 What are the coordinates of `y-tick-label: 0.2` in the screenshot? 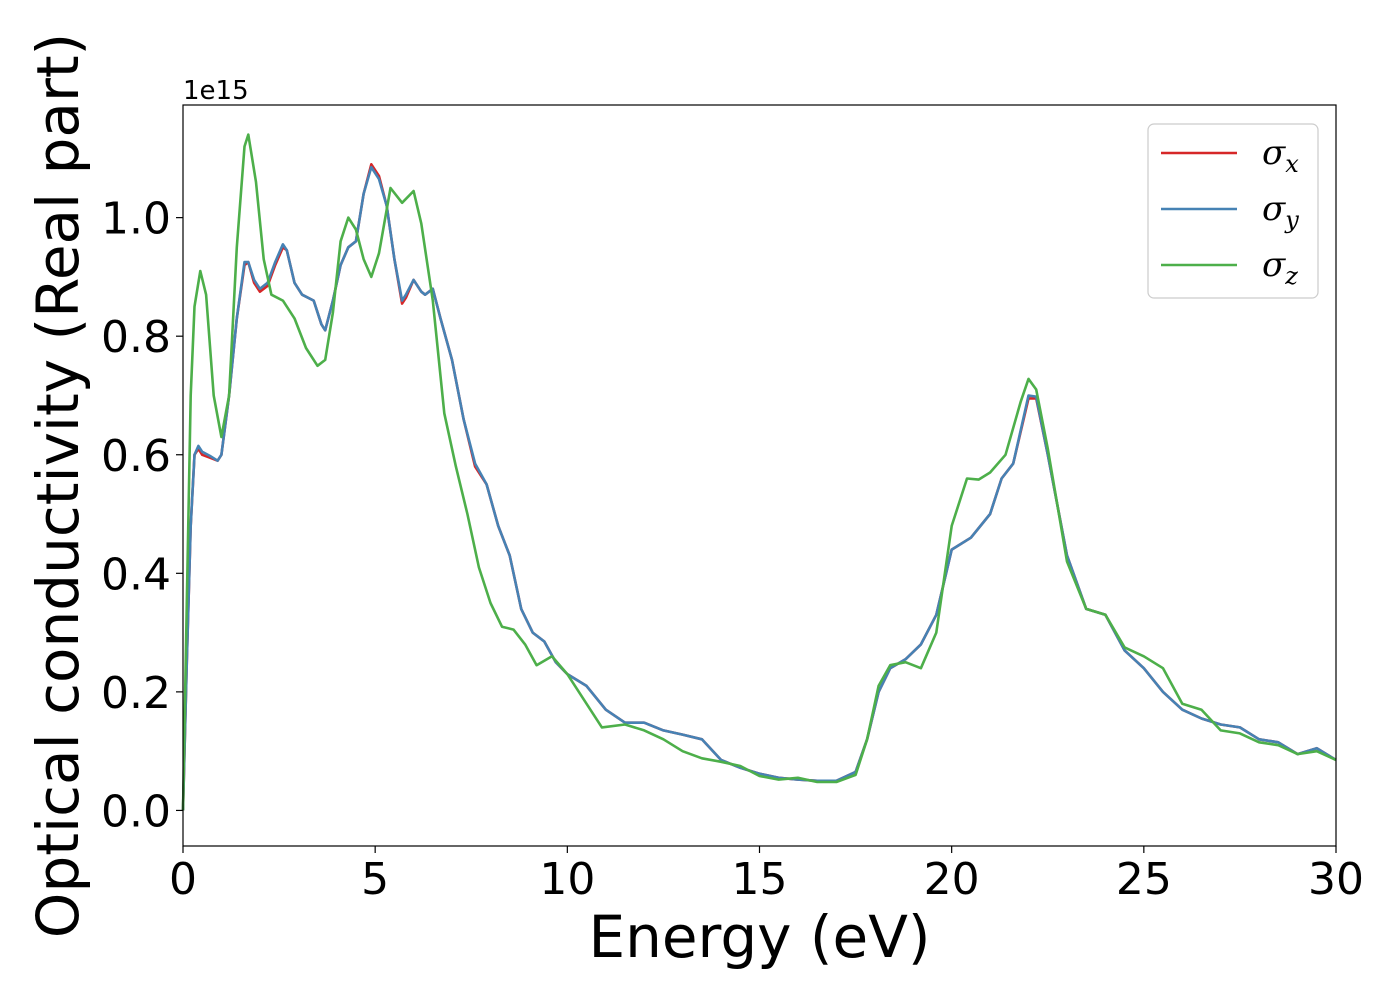 It's located at (136, 693).